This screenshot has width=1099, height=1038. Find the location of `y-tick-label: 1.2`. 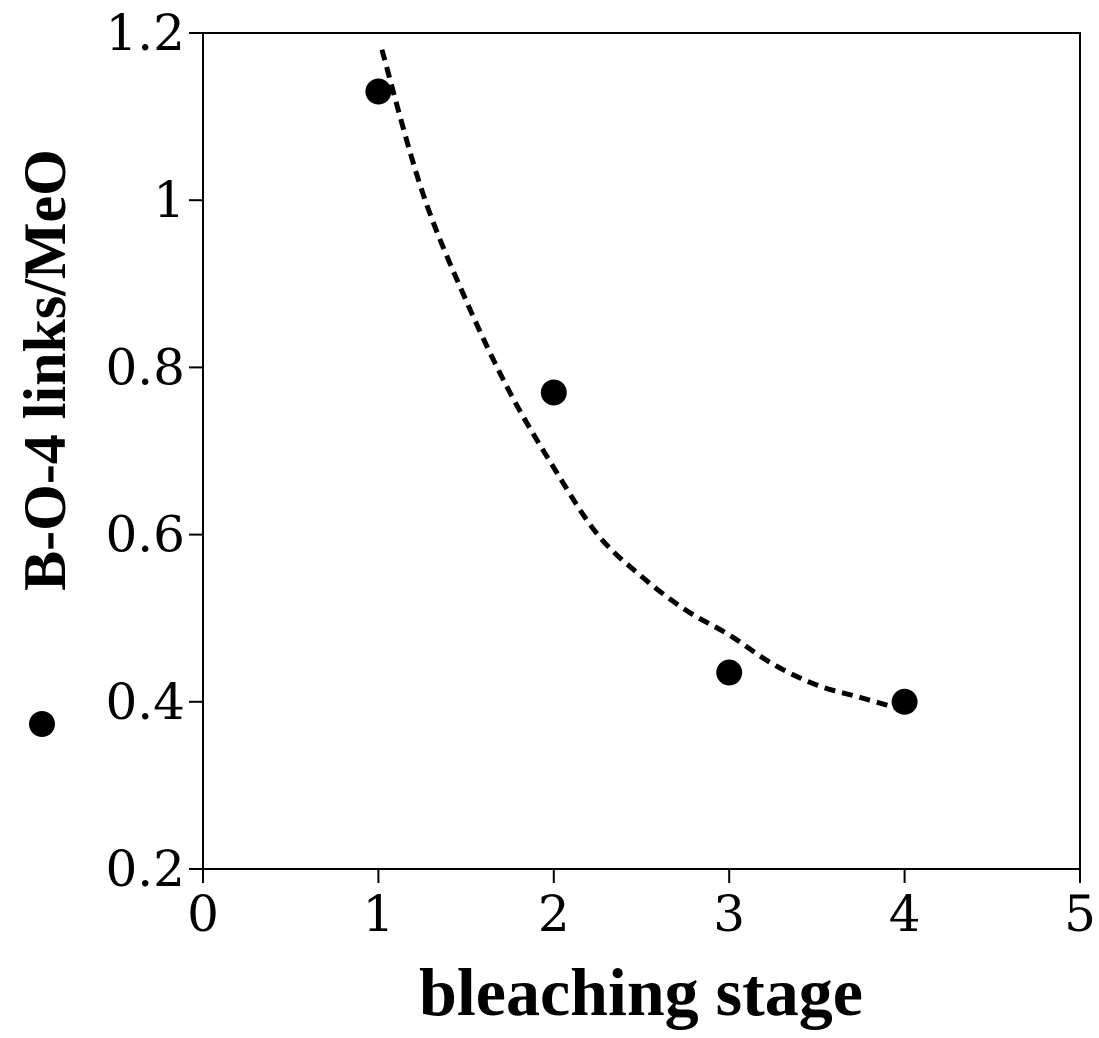

y-tick-label: 1.2 is located at coordinates (145, 33).